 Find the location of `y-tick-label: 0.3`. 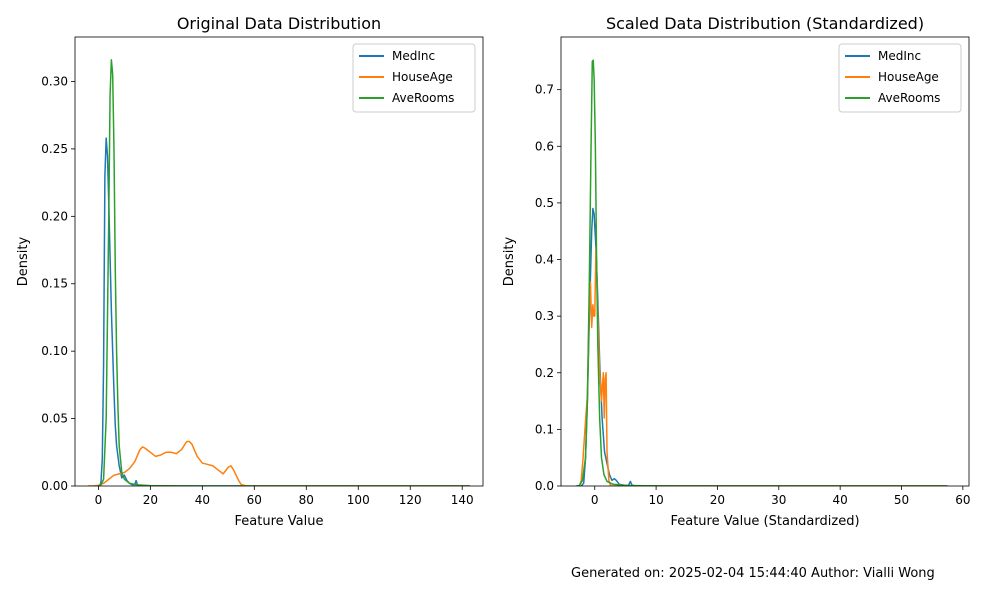

y-tick-label: 0.3 is located at coordinates (544, 316).